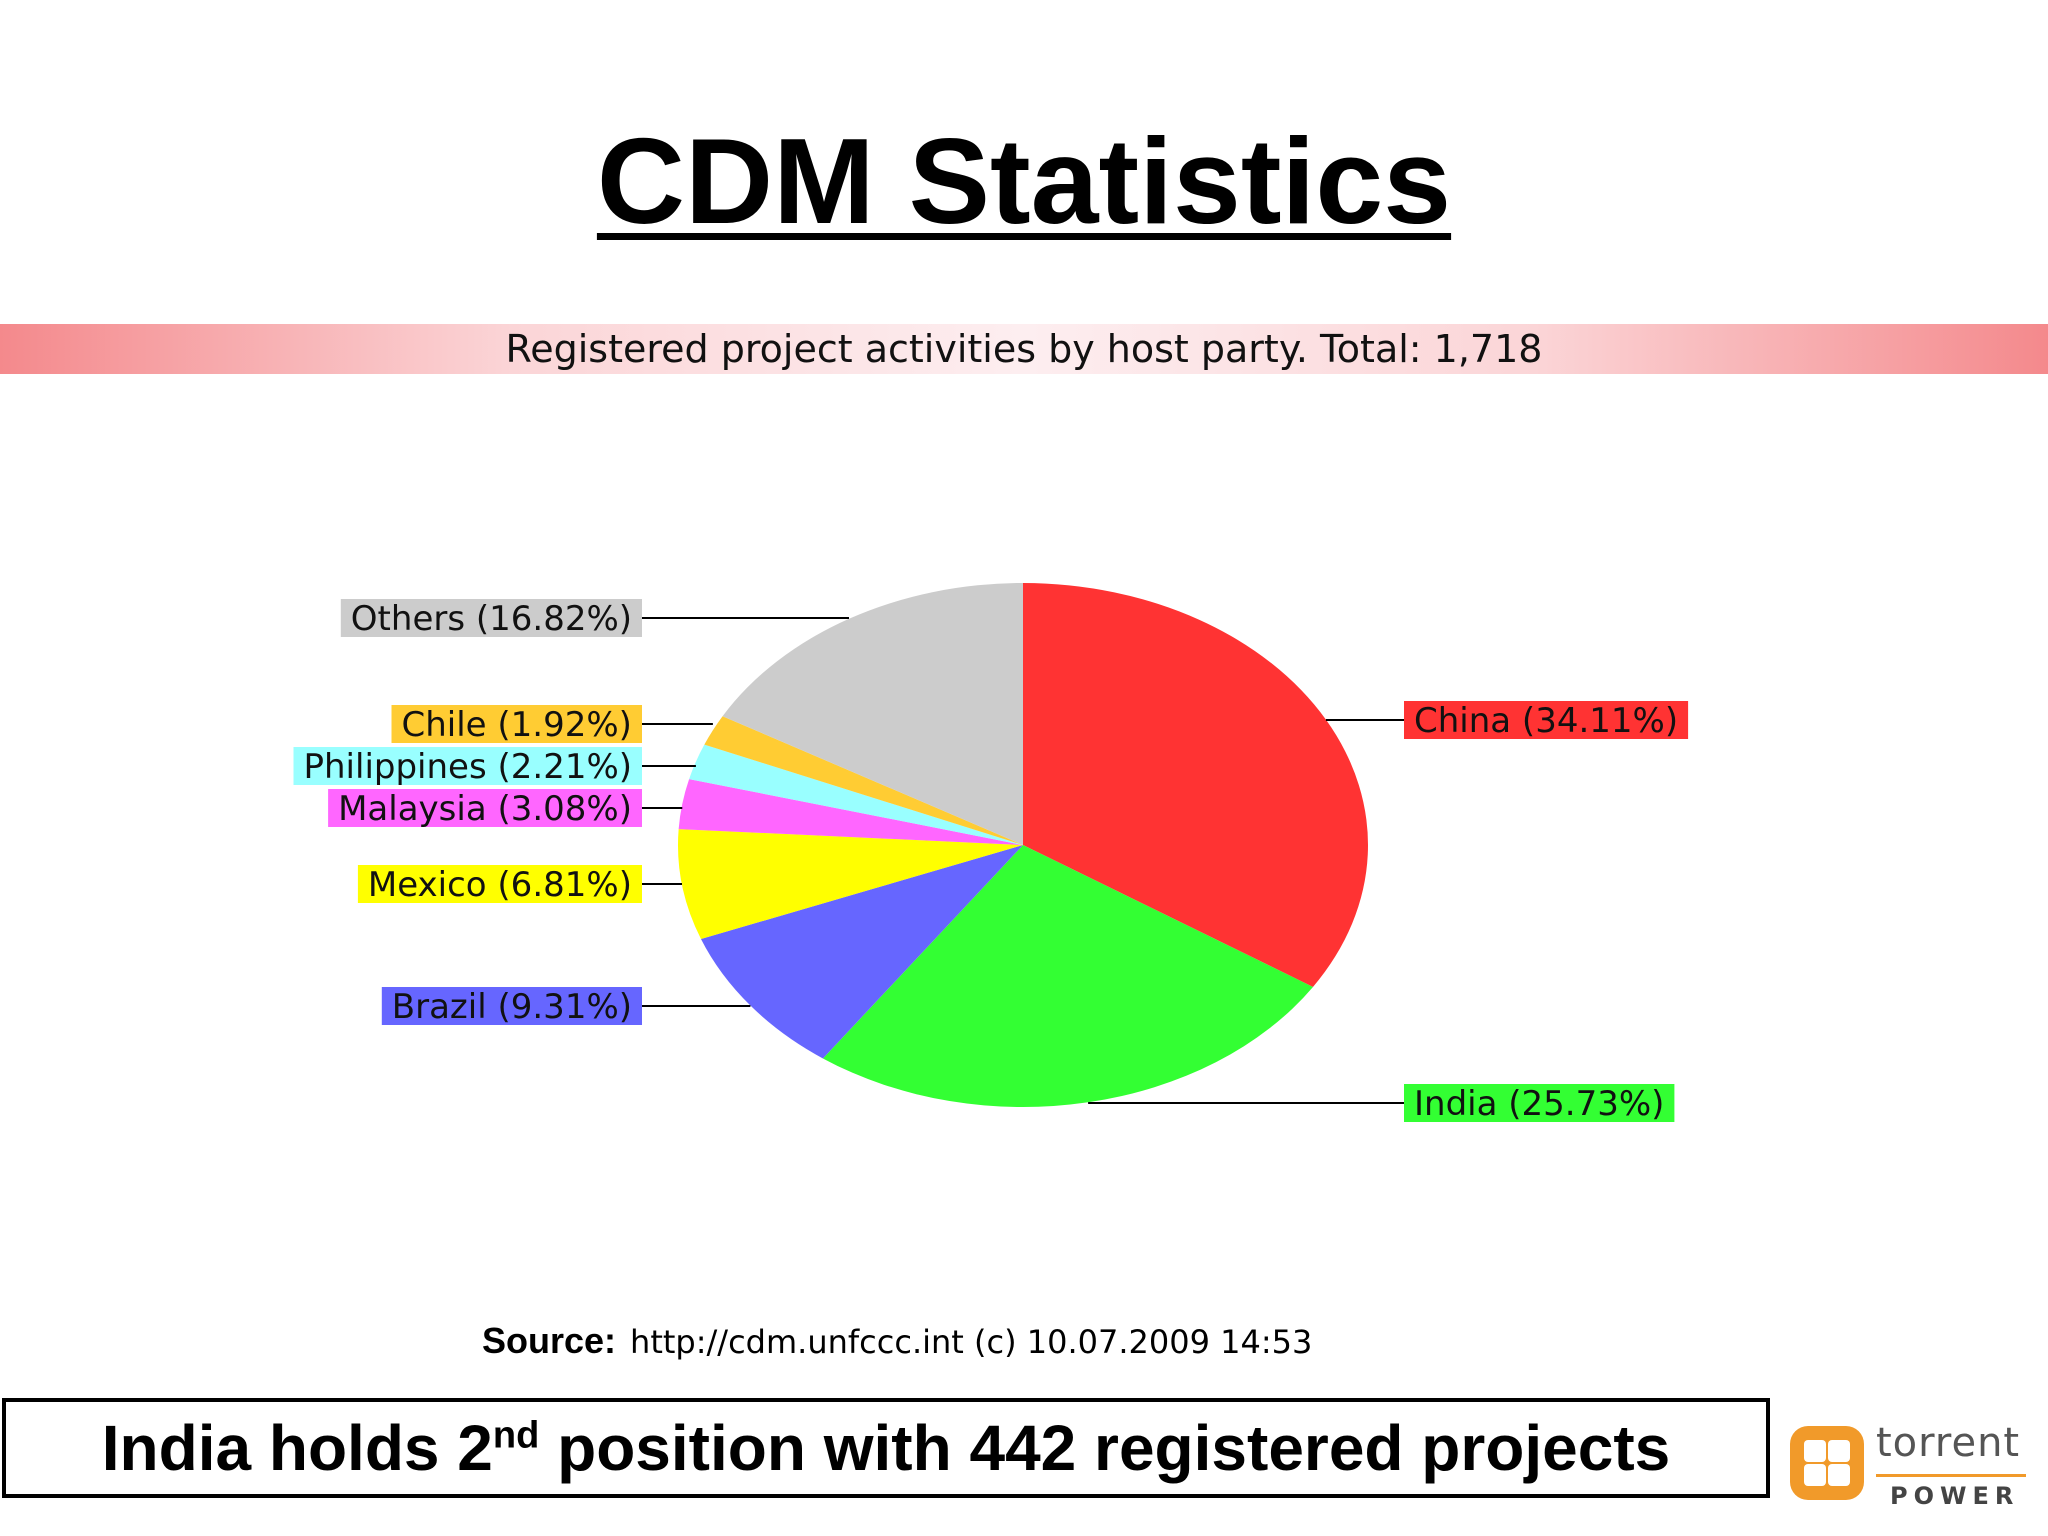 Image resolution: width=2048 pixels, height=1536 pixels. Describe the element at coordinates (1955, 1496) in the screenshot. I see `logo-sub: POWER` at that location.